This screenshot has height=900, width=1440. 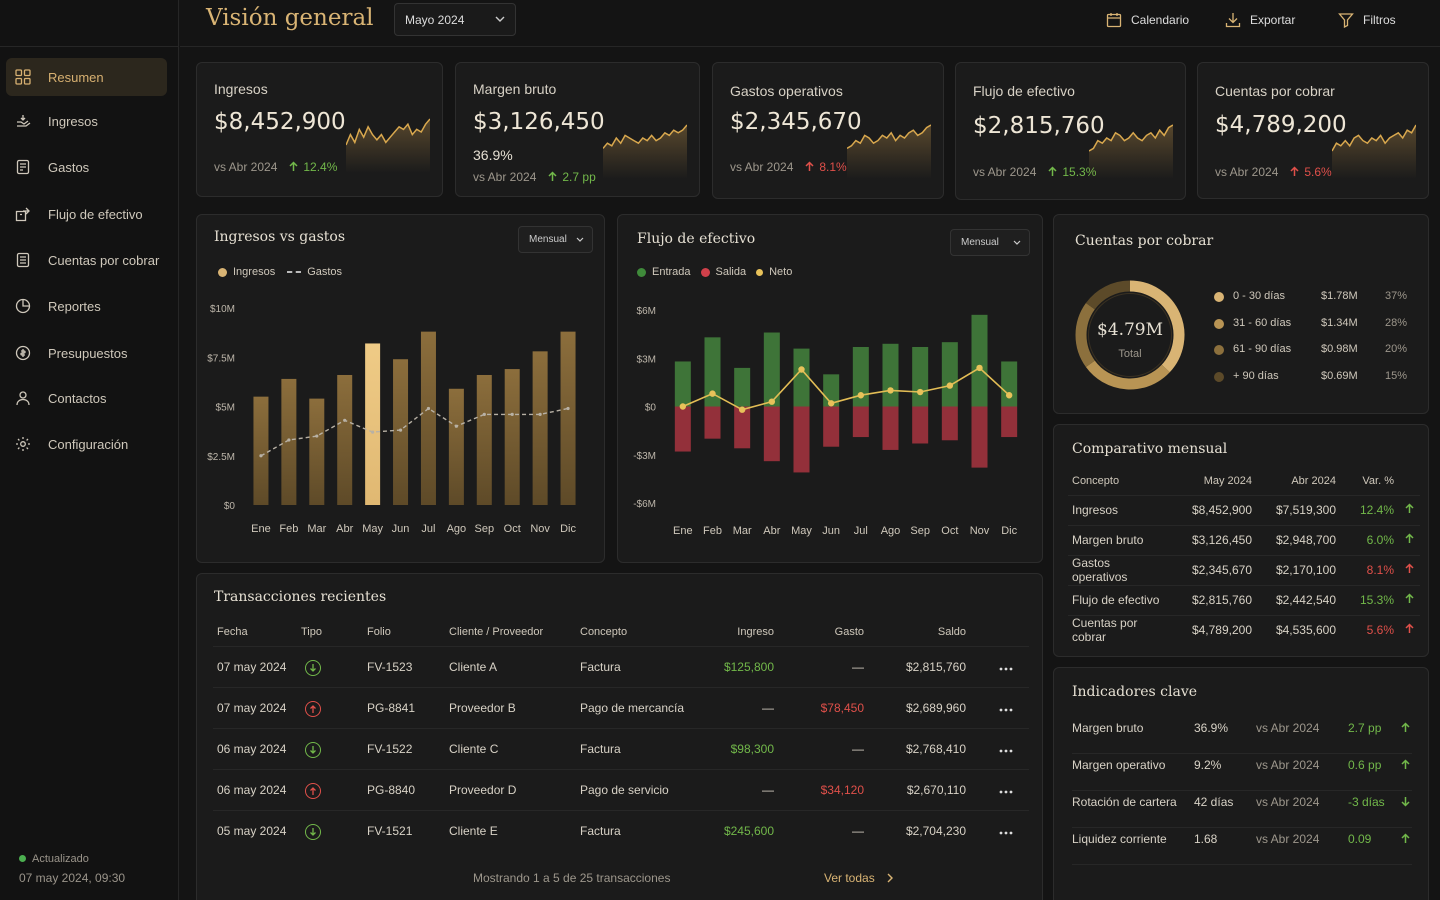 I want to click on sidebar-item-reportes: Reportes, so click(x=86, y=306).